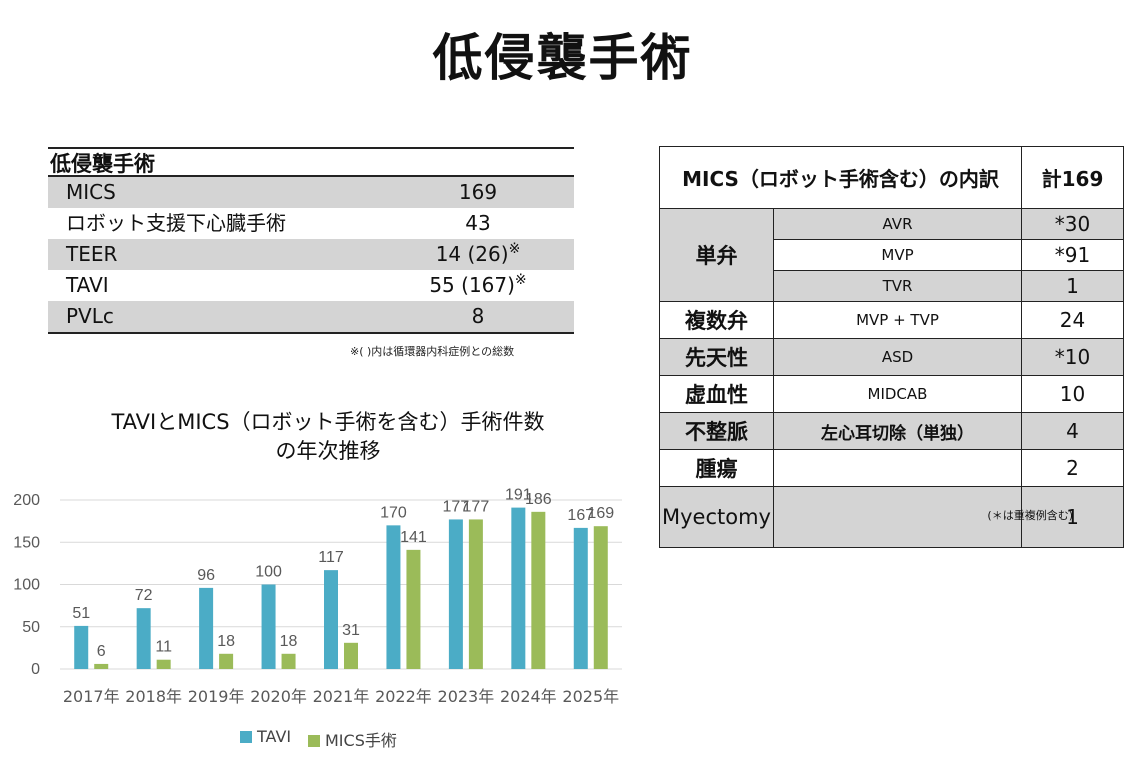 Image resolution: width=1125 pixels, height=765 pixels. Describe the element at coordinates (716, 394) in the screenshot. I see `category-cell: 虚血性` at that location.